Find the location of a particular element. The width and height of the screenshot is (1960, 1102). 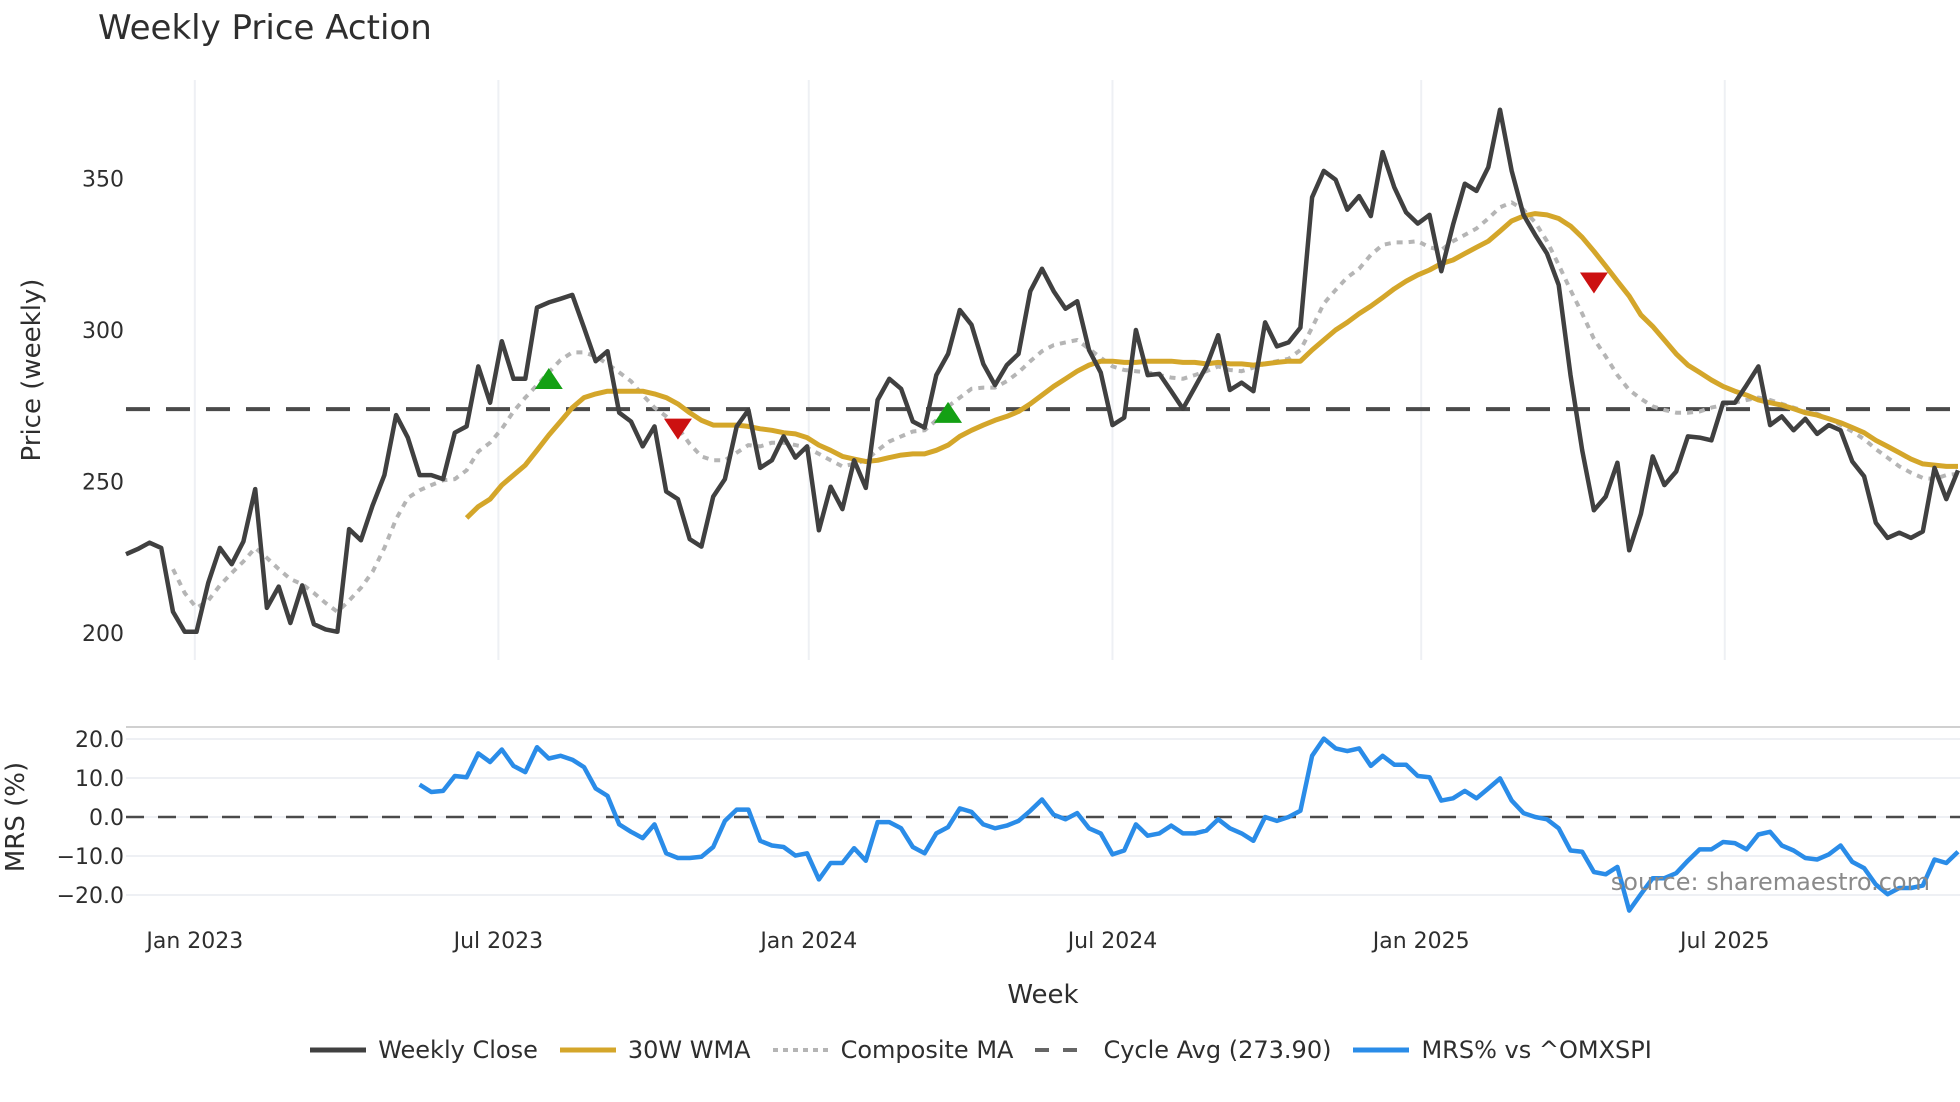

mrs-y-tick-label: 10.0 is located at coordinates (99, 779).